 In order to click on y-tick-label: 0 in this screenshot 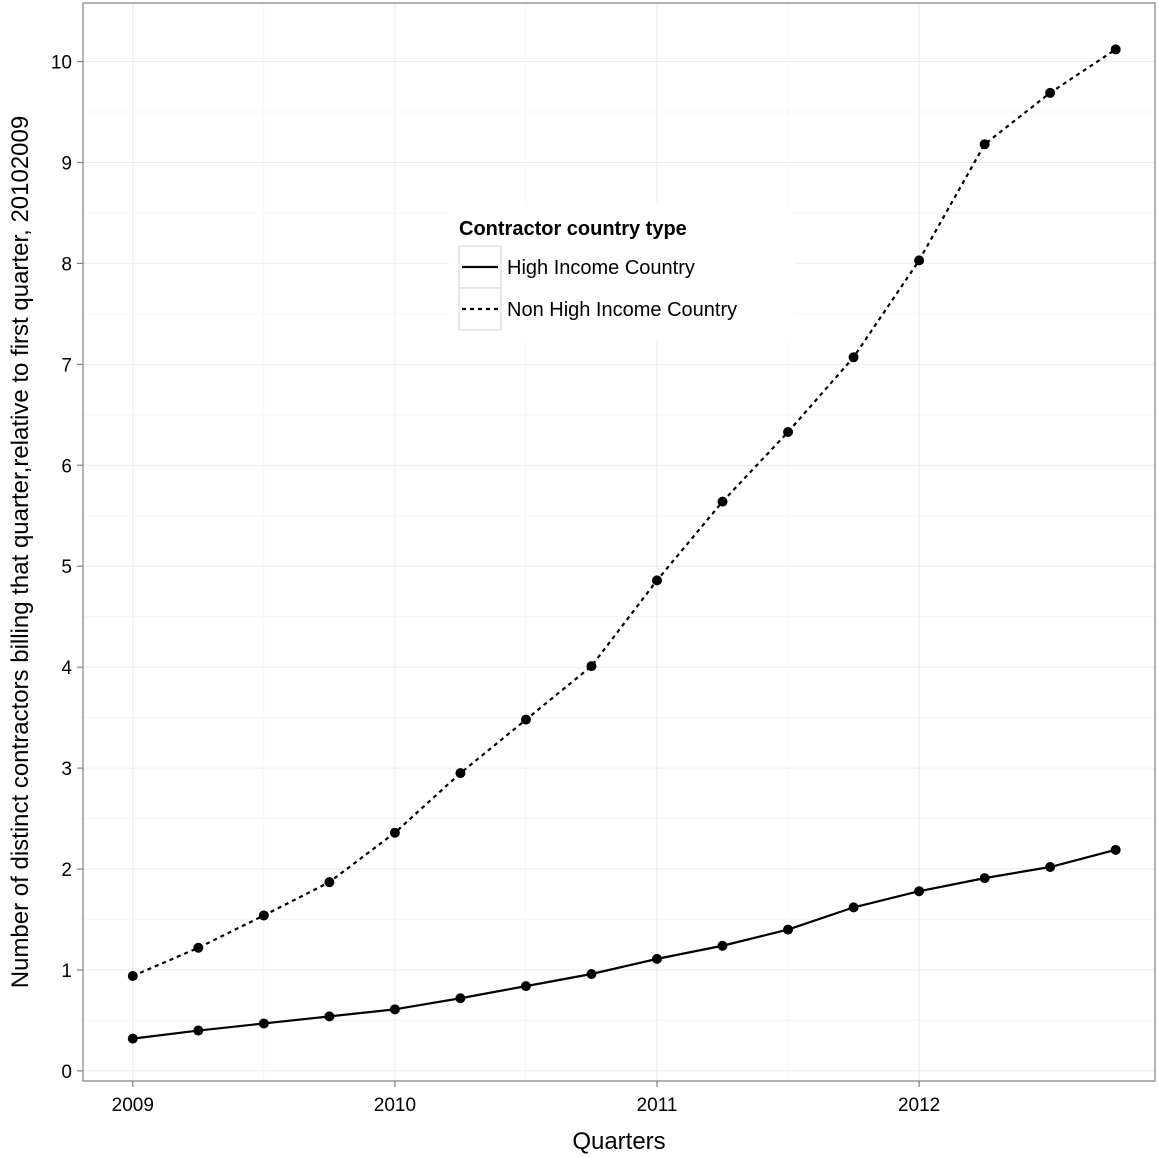, I will do `click(66, 1072)`.